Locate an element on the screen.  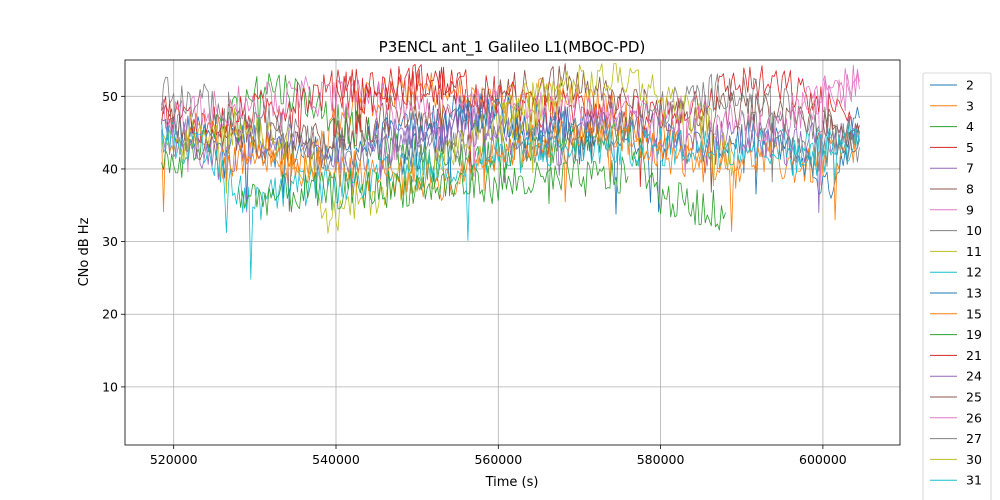
legend-label: 11 is located at coordinates (974, 251).